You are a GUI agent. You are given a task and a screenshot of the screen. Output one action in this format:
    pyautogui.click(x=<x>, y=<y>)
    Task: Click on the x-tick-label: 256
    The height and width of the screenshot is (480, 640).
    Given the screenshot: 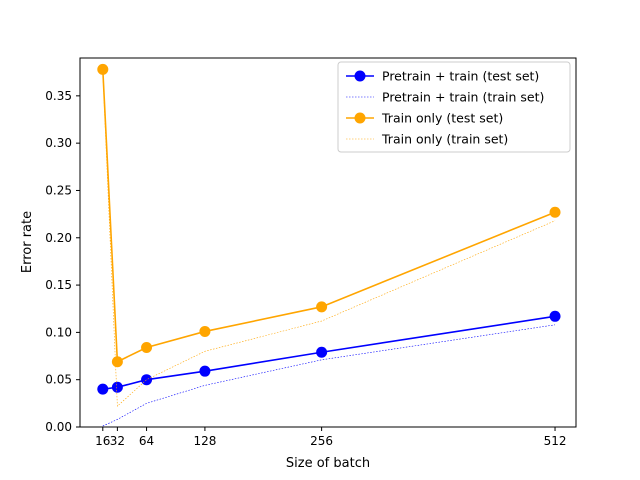 What is the action you would take?
    pyautogui.click(x=321, y=441)
    